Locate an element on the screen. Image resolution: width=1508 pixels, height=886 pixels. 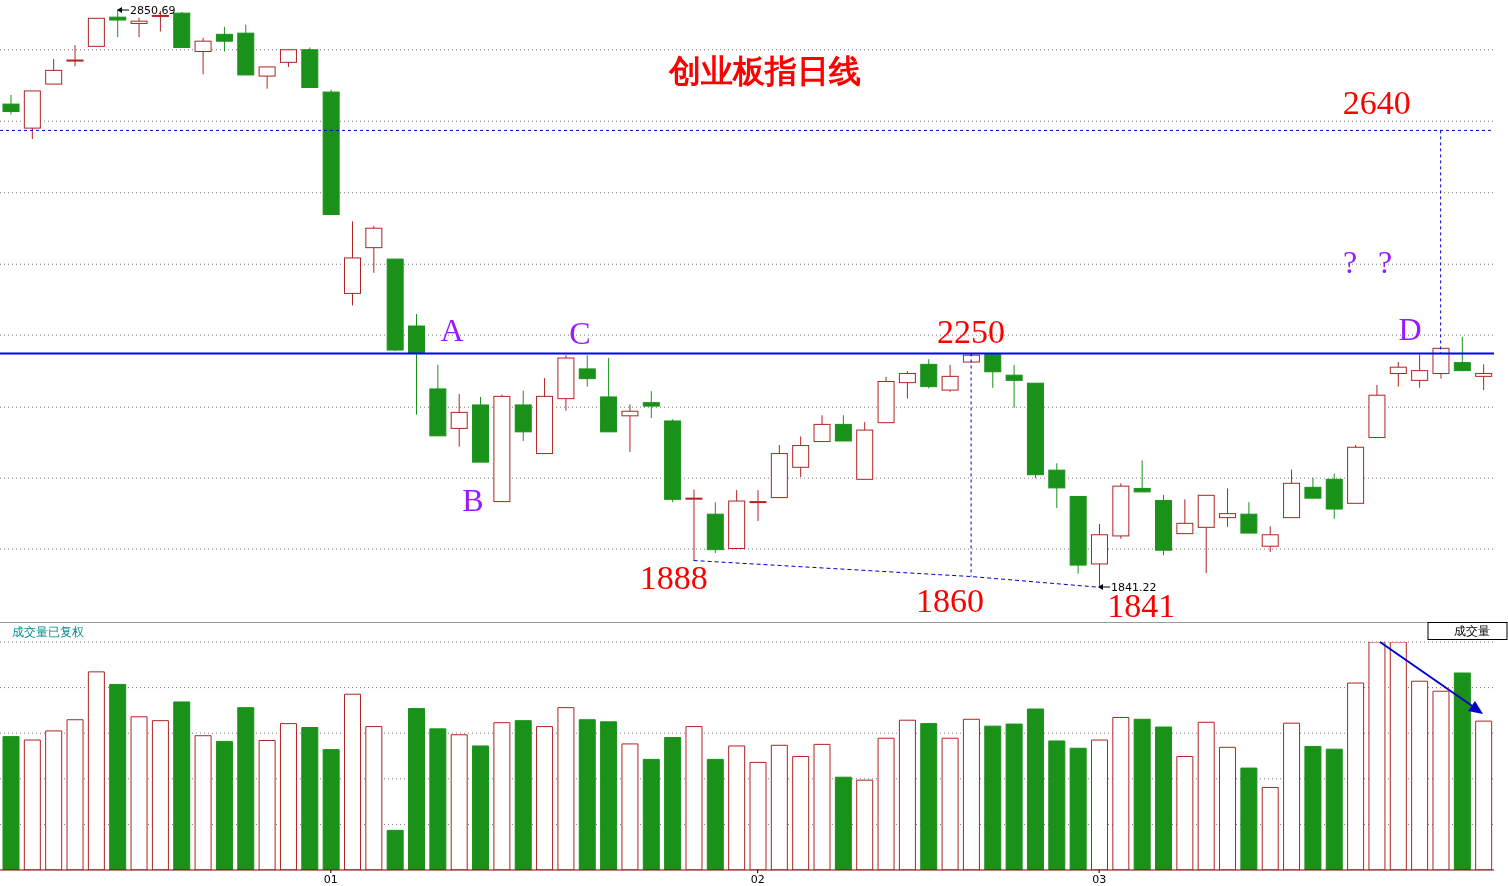
x-tick-label: 02 is located at coordinates (757, 879).